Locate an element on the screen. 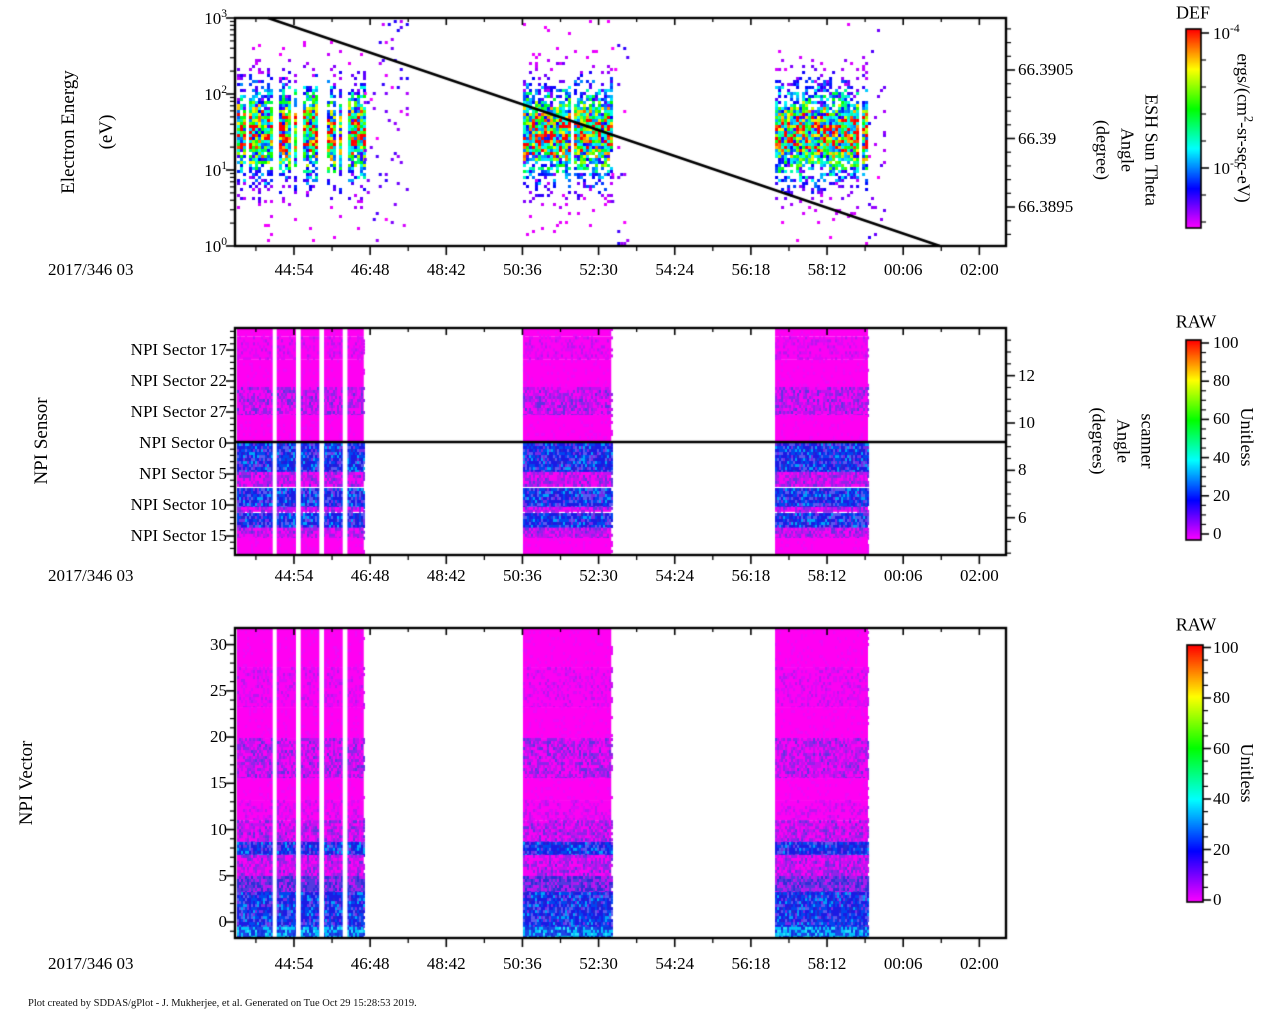 This screenshot has width=1280, height=1024. raw-colorbar-title-middle: RAW is located at coordinates (1196, 321).